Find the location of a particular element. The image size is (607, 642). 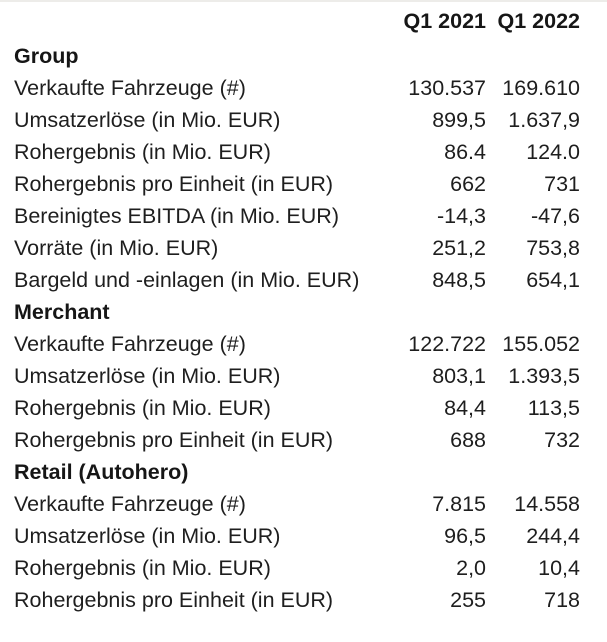

value-q1-2021: 122.722 is located at coordinates (447, 344).